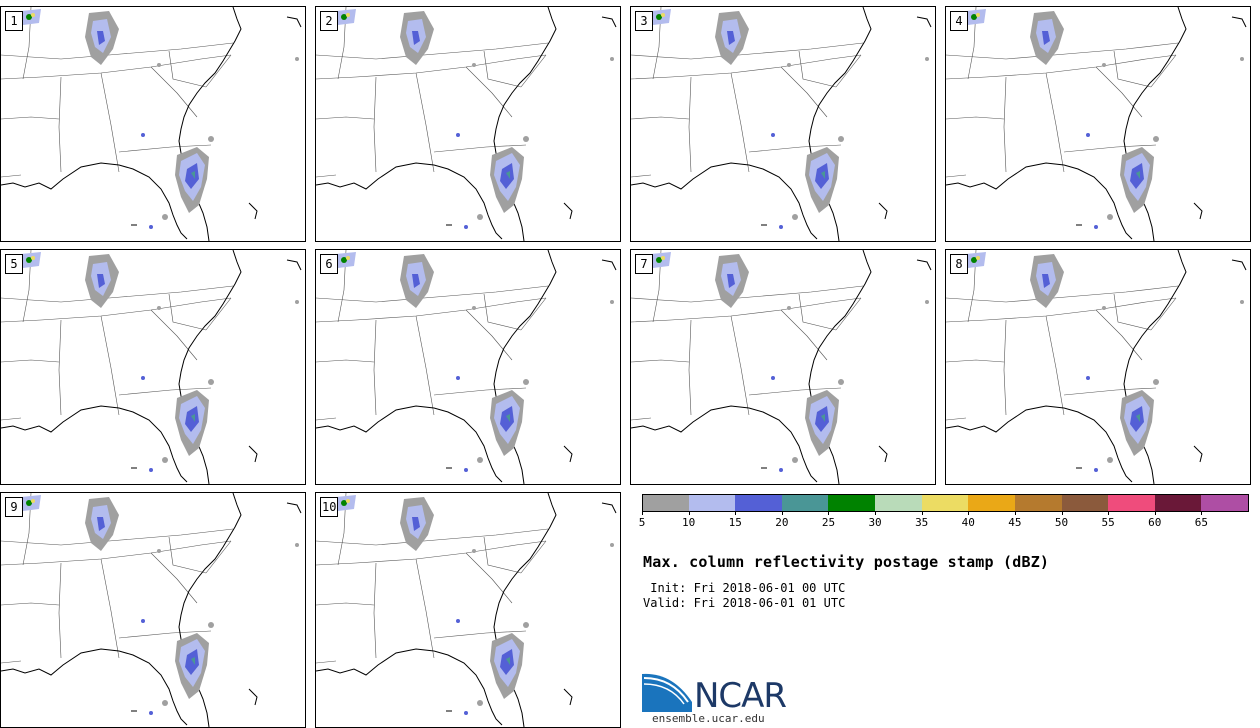 This screenshot has height=728, width=1260. I want to click on colorbar, so click(945, 503).